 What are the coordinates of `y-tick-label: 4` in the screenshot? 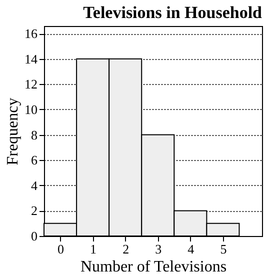 It's located at (34, 185).